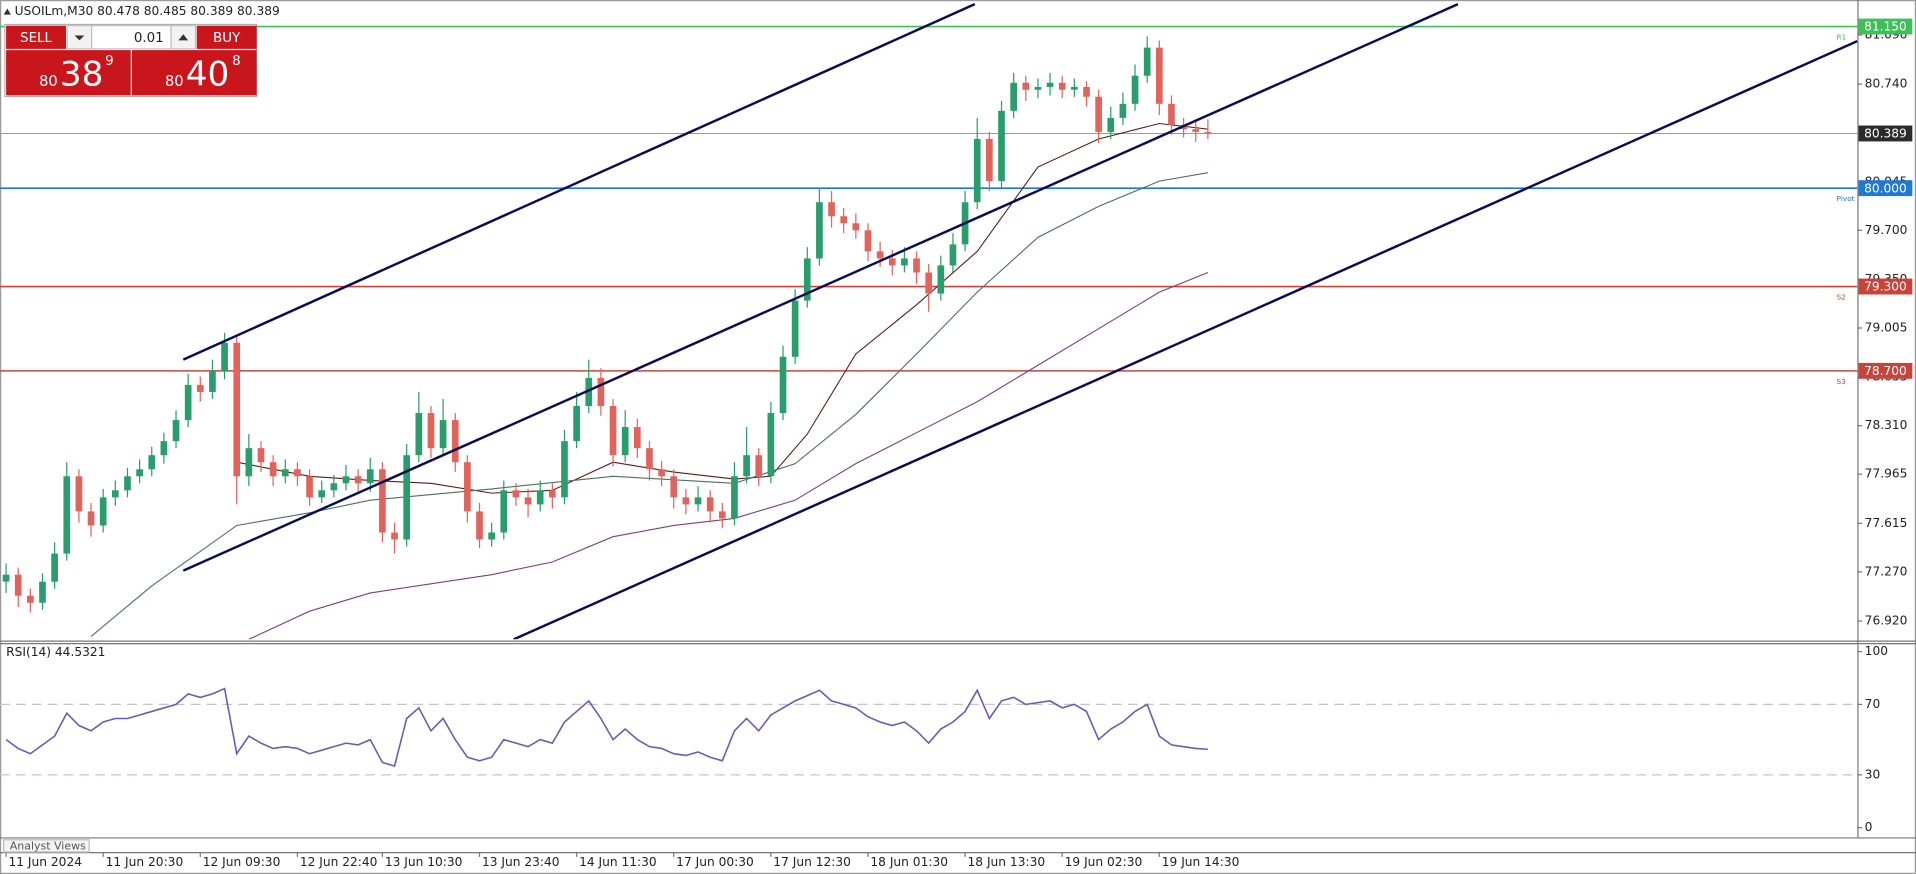 Image resolution: width=1916 pixels, height=874 pixels. Describe the element at coordinates (109, 61) in the screenshot. I see `bid-point: 9` at that location.